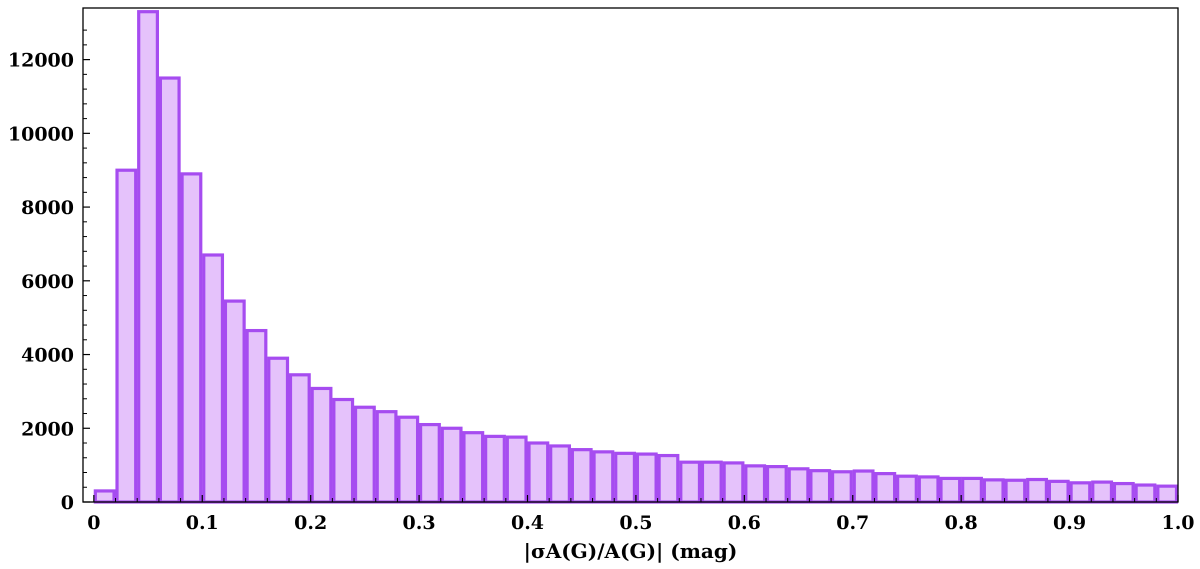  I want to click on x-axis-label: |σA(G)/A(G)| (mag), so click(631, 551).